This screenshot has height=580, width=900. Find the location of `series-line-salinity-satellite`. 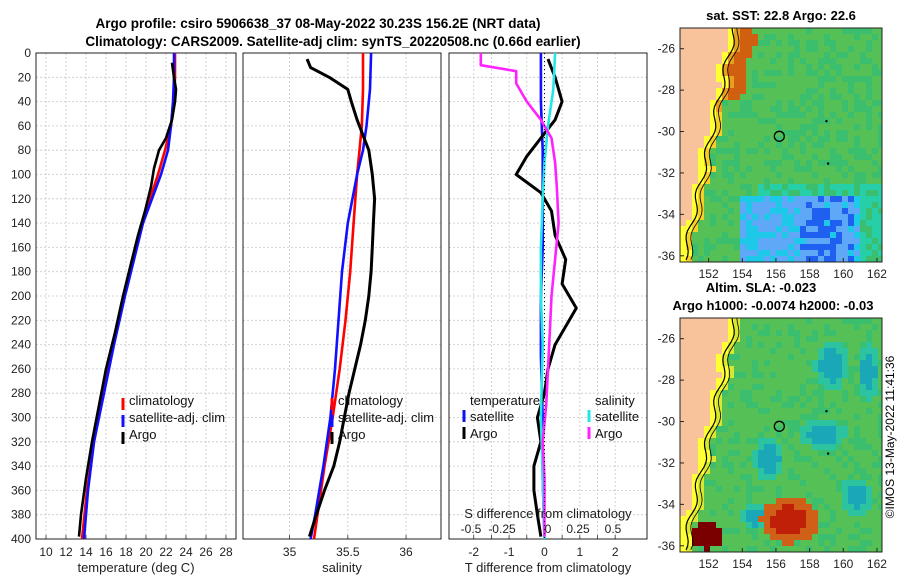

series-line-salinity-satellite is located at coordinates (548, 296).